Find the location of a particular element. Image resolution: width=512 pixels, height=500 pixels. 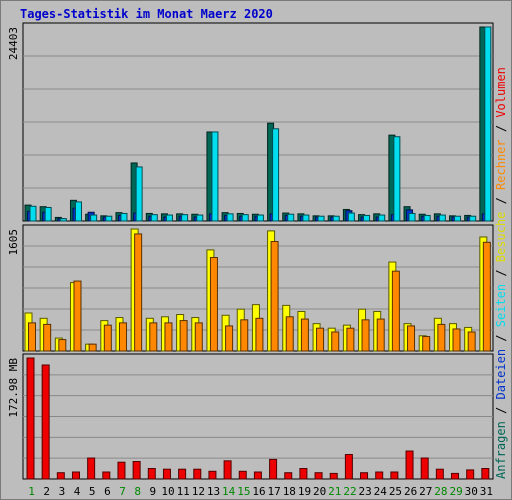

x-tick-label: 23 is located at coordinates (365, 491).